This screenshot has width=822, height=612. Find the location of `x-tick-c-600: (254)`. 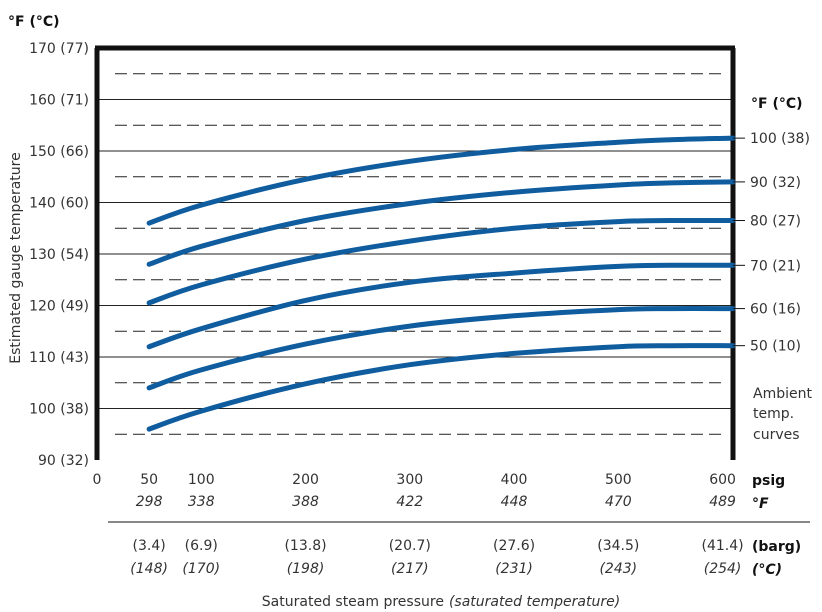

x-tick-c-600: (254) is located at coordinates (723, 569).